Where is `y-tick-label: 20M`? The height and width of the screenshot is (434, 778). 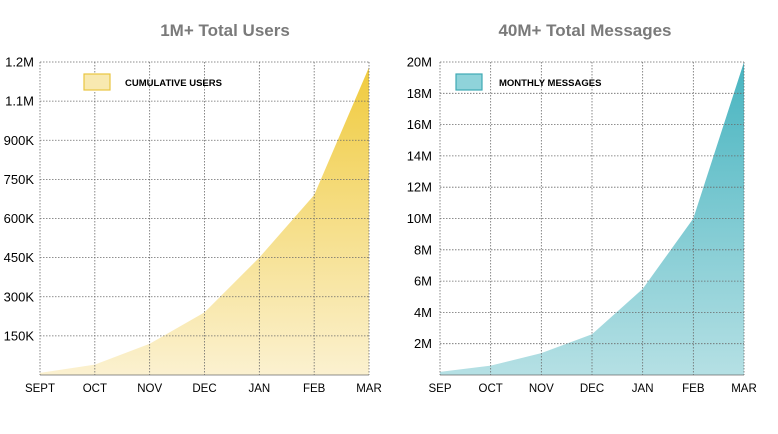 y-tick-label: 20M is located at coordinates (419, 62).